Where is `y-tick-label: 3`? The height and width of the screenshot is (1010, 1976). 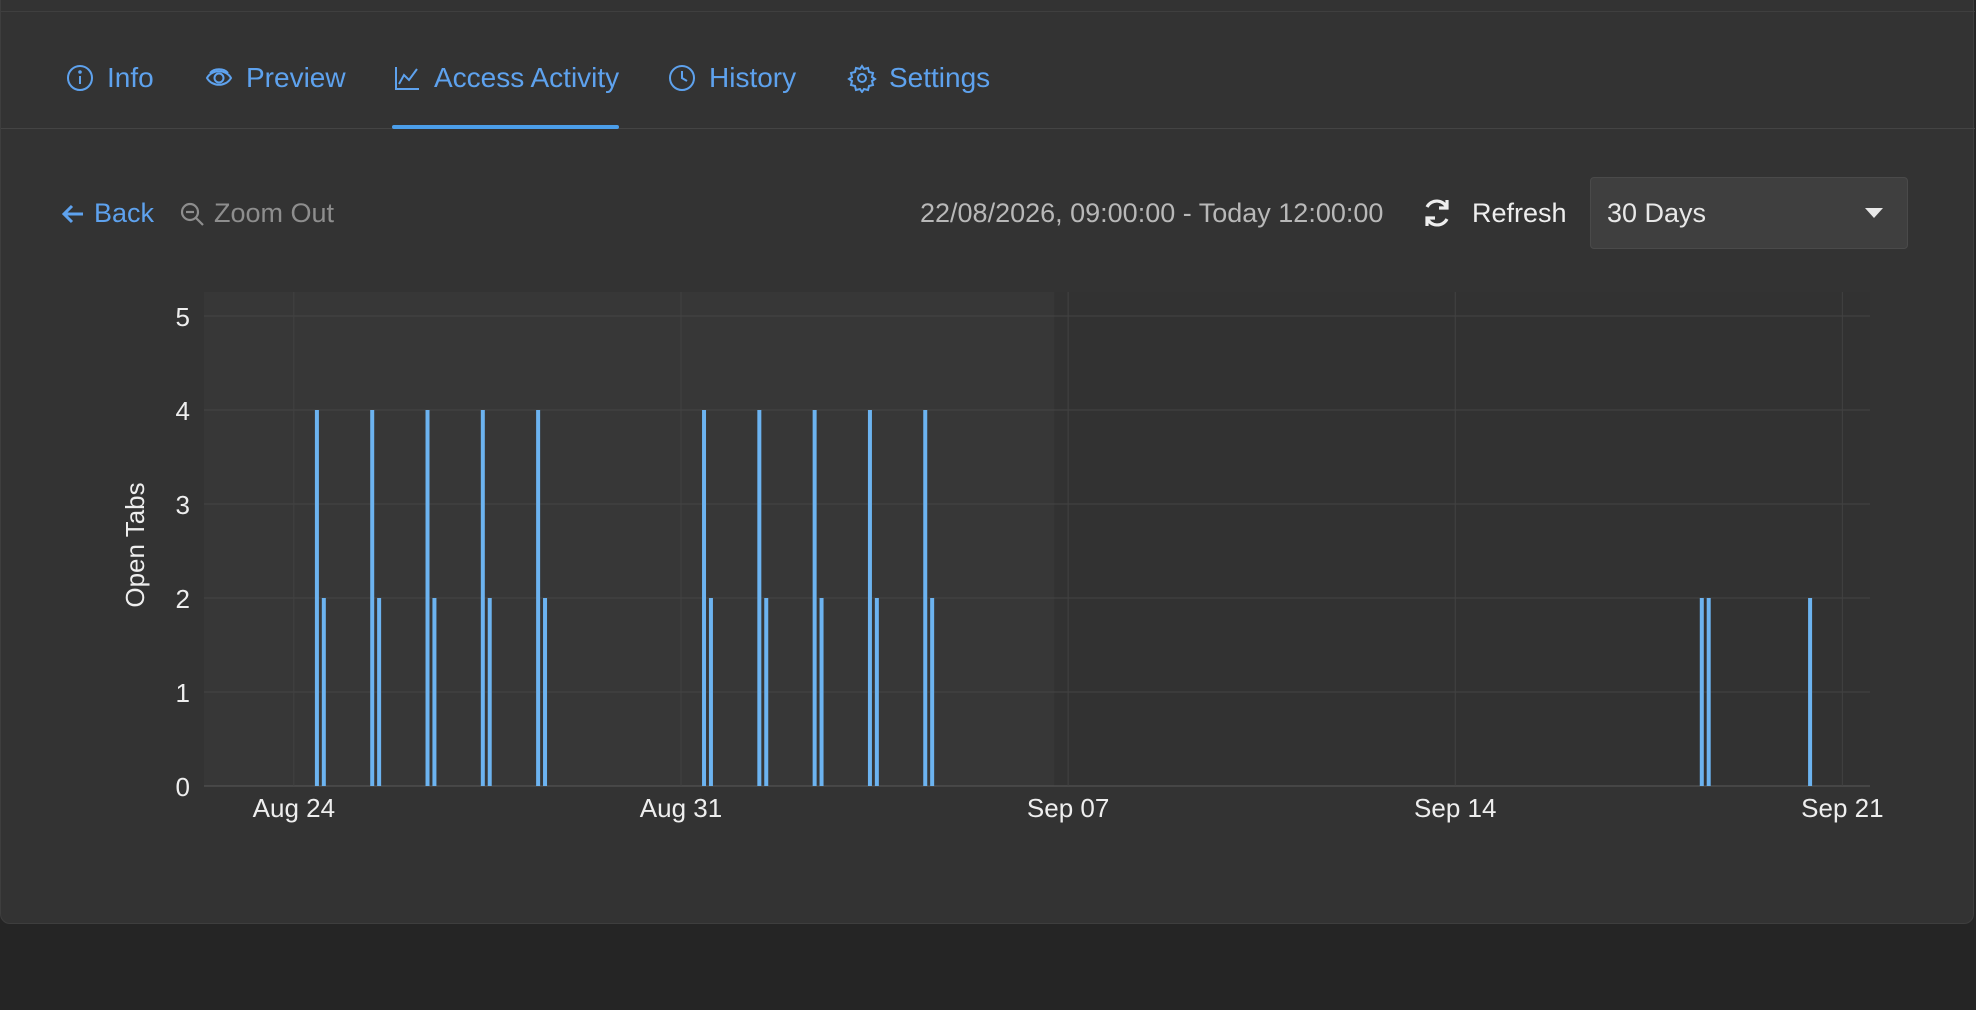 y-tick-label: 3 is located at coordinates (183, 505).